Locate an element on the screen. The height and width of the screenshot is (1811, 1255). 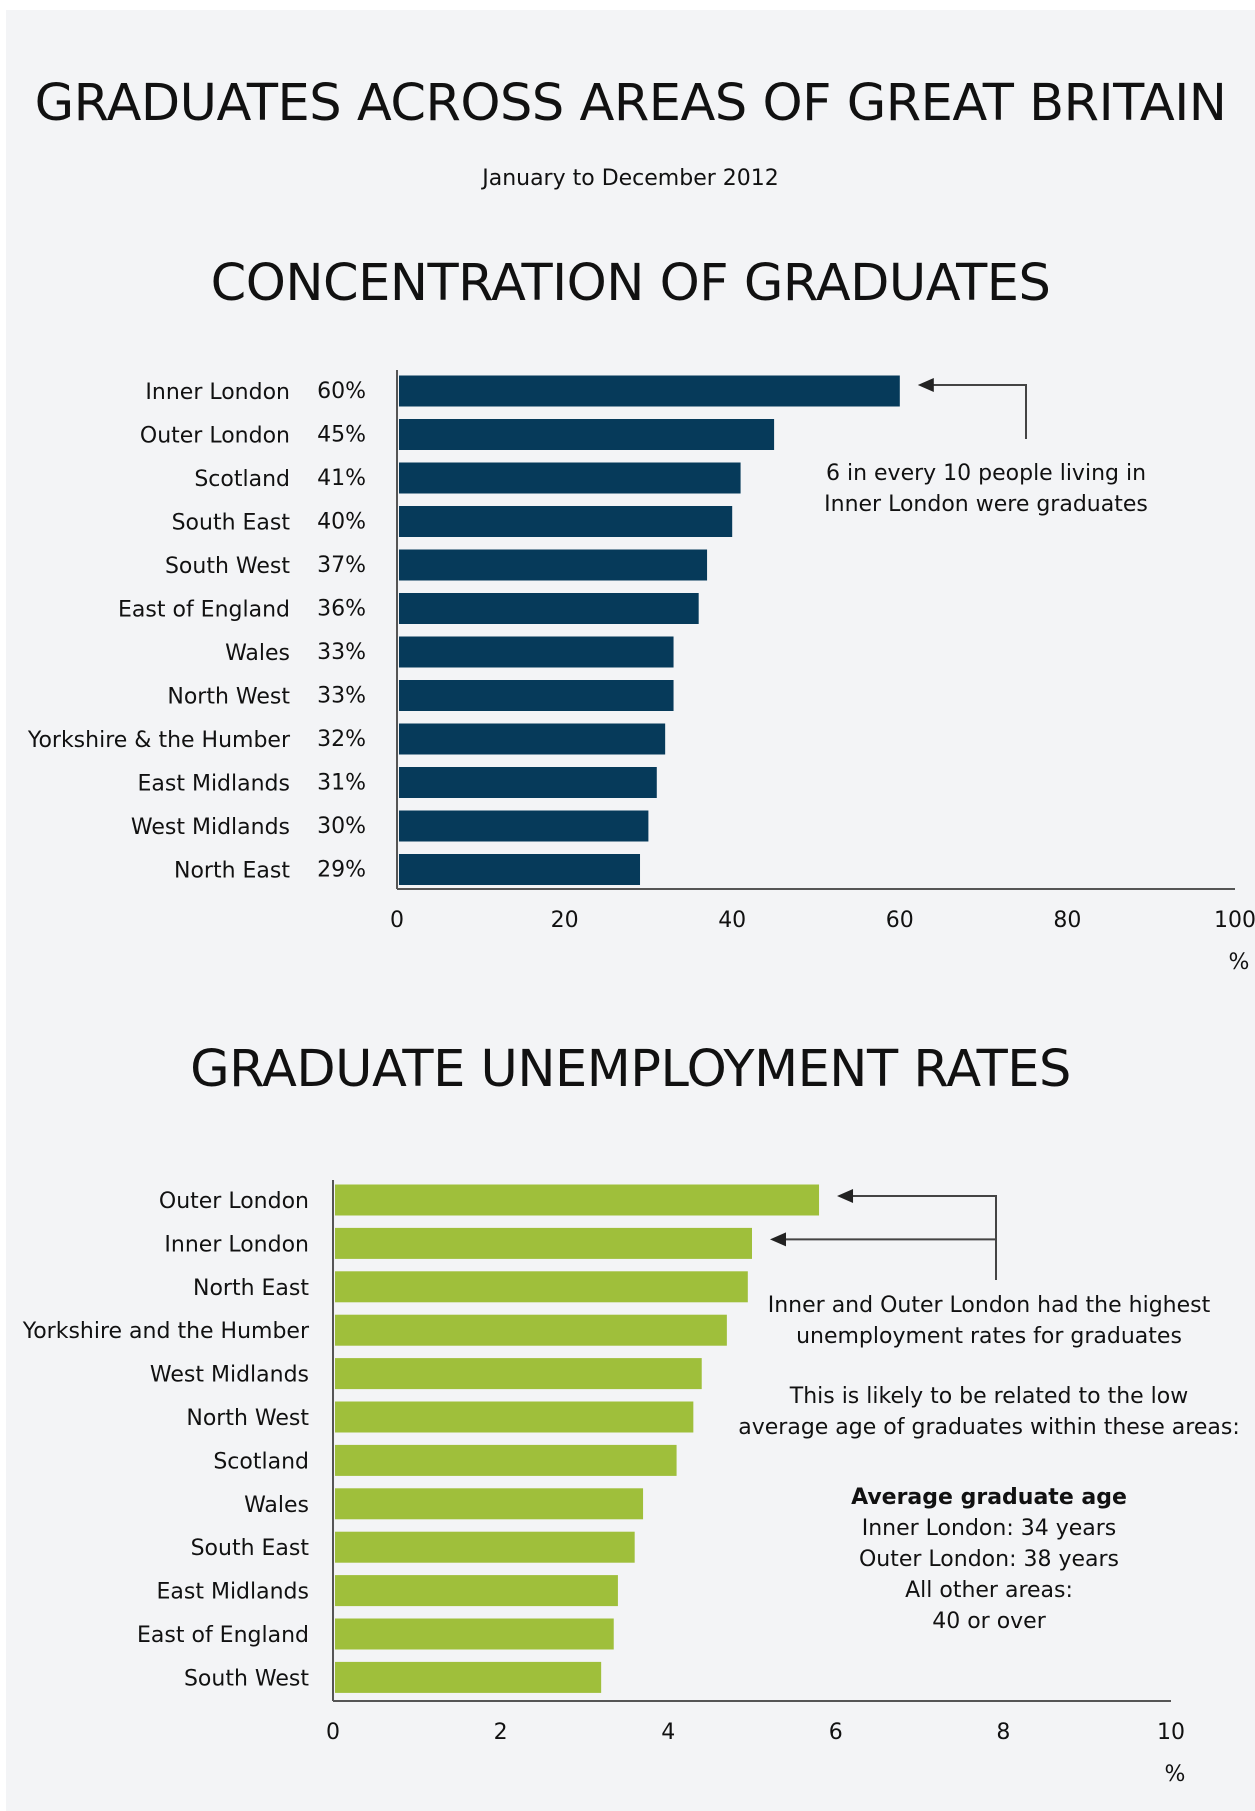
explanation-line-1: This is likely to be related to the low is located at coordinates (989, 1396).